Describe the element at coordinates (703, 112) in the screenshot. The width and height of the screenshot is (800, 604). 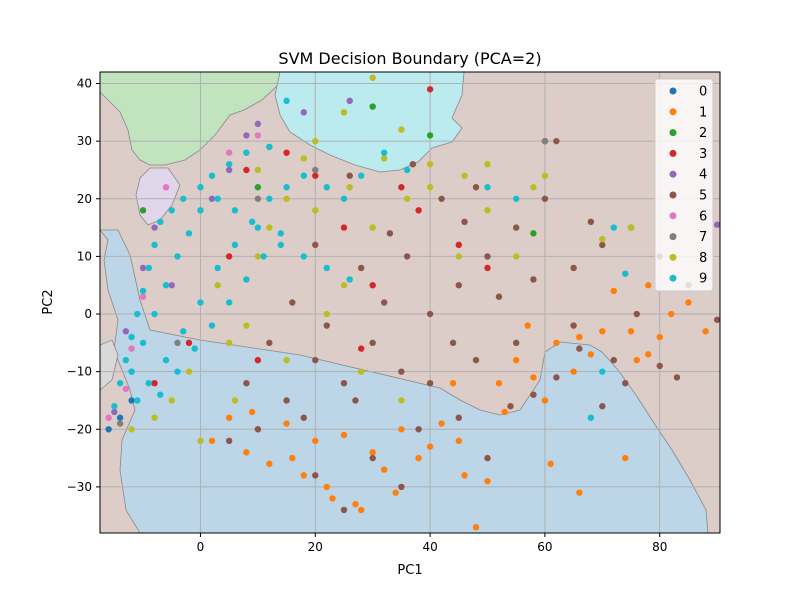
I see `legend-label-1: 1` at that location.